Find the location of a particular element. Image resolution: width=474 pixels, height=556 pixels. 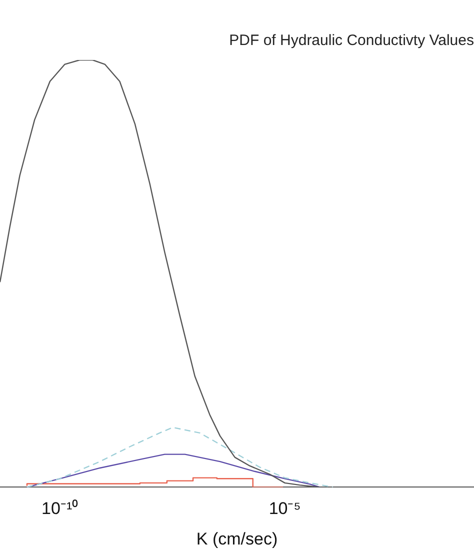

x-tick-label: 10⁻⁵ is located at coordinates (284, 508).